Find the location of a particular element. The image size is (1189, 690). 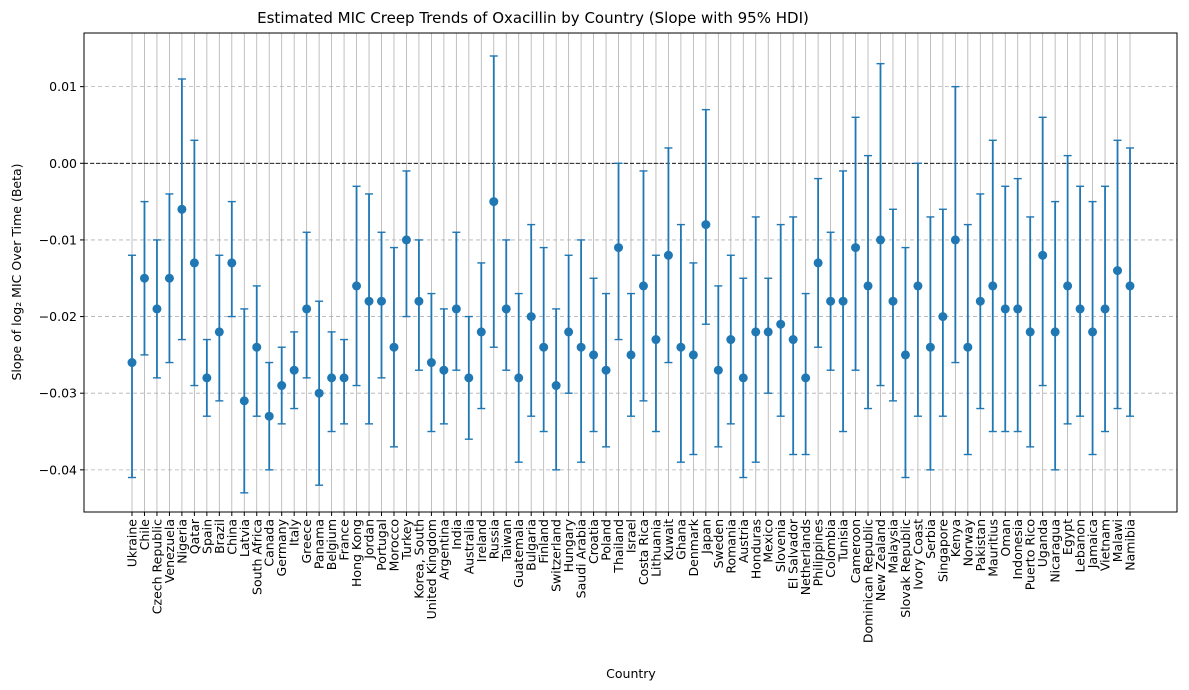

x-tick-label: Dominican Republic is located at coordinates (868, 581).